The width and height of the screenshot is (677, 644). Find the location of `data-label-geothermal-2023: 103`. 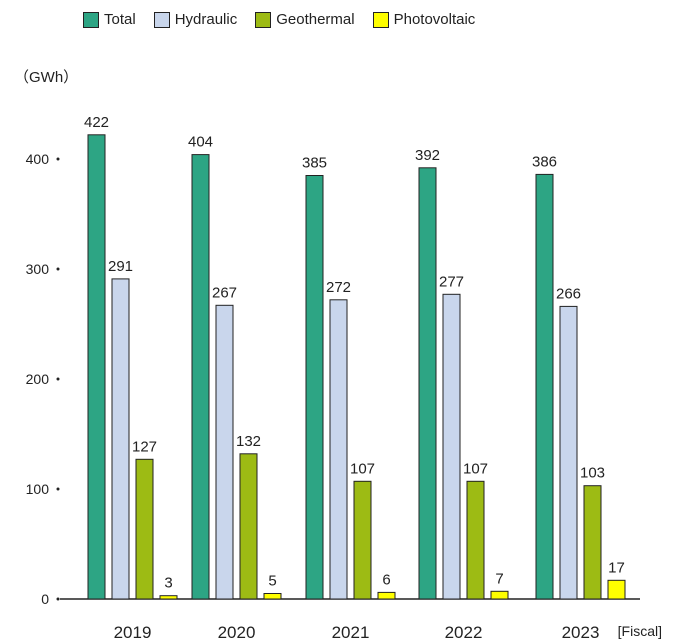

data-label-geothermal-2023: 103 is located at coordinates (592, 473).